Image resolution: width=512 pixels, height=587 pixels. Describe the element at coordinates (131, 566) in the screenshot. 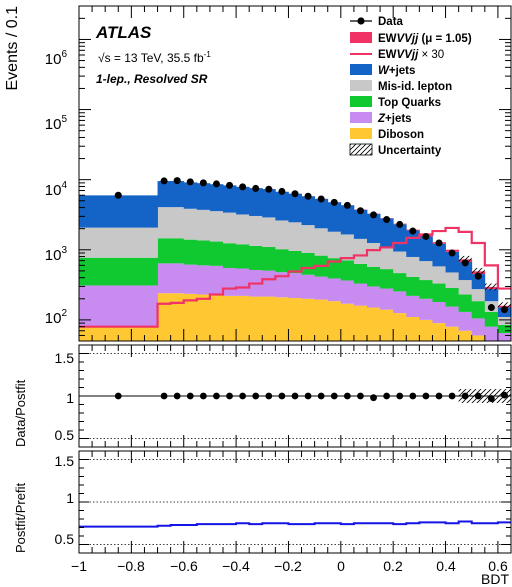

I see `x-tick: −0.8` at that location.